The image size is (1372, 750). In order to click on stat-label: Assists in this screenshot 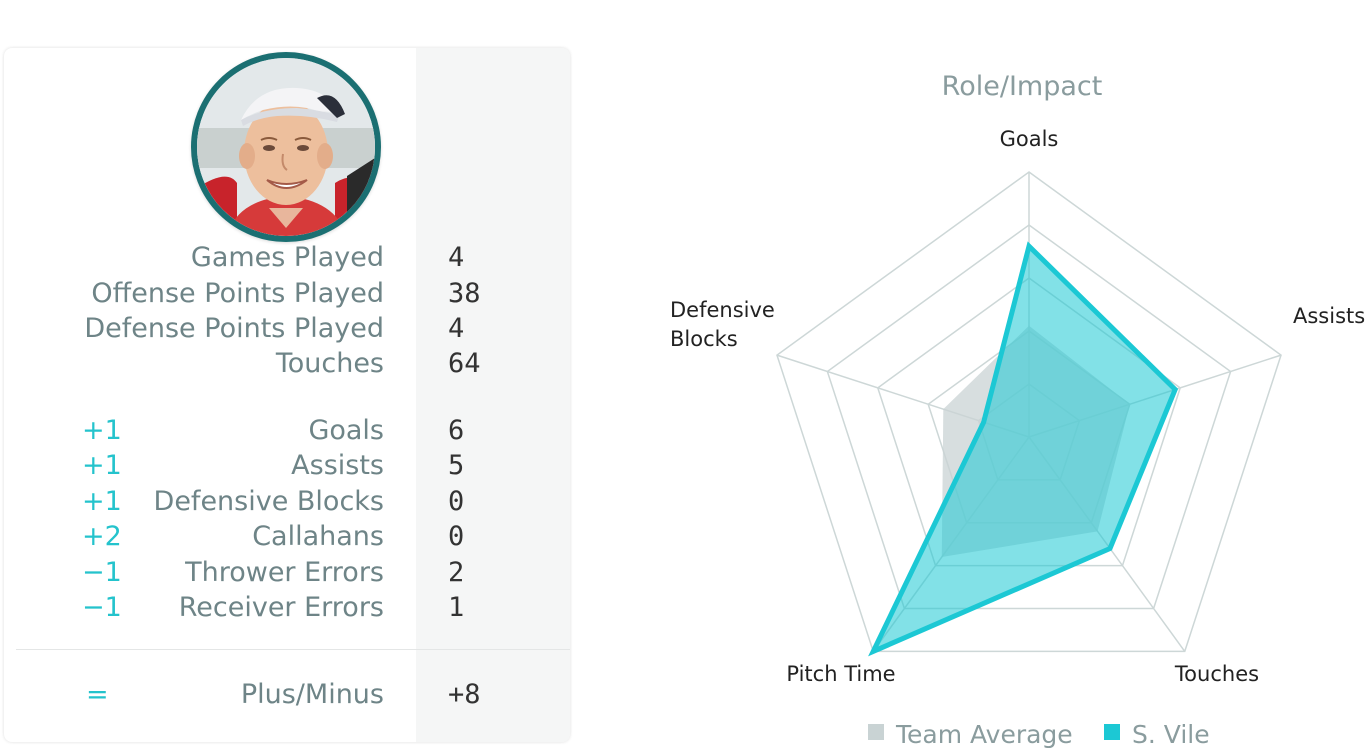, I will do `click(337, 465)`.